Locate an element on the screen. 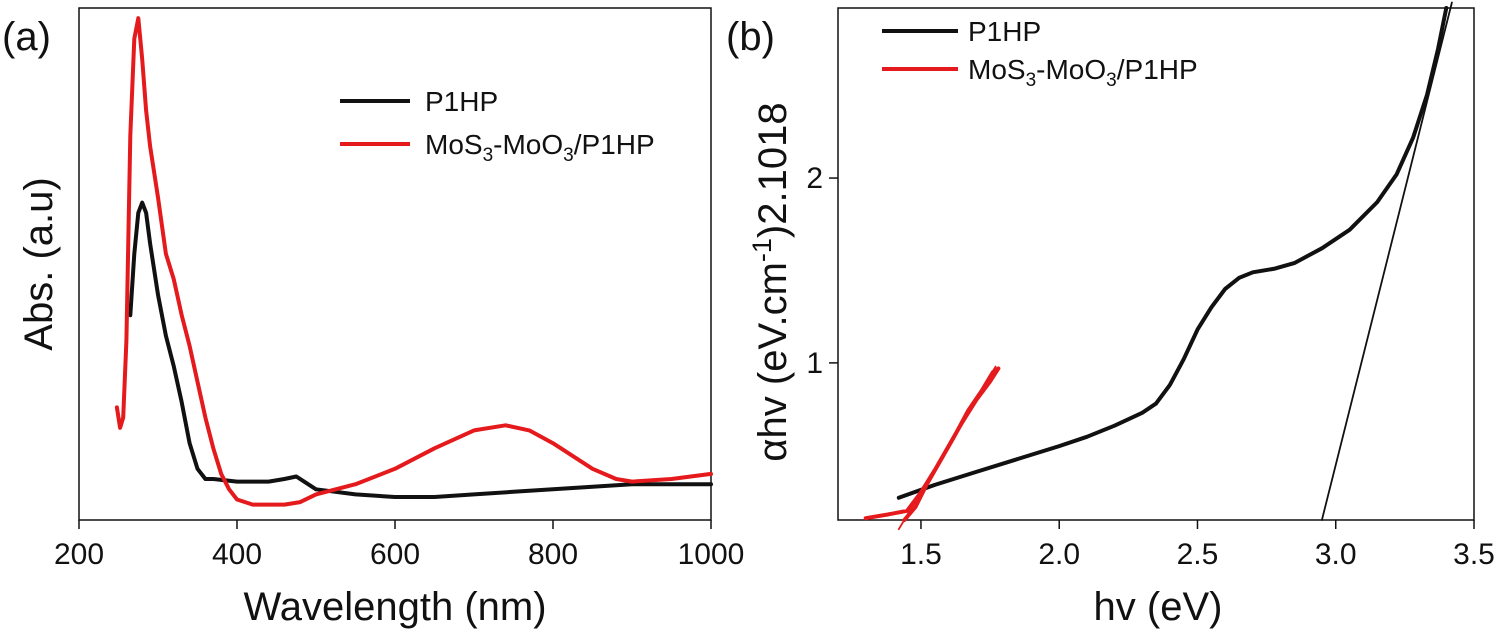  panel-a-label: (a) is located at coordinates (26, 37).